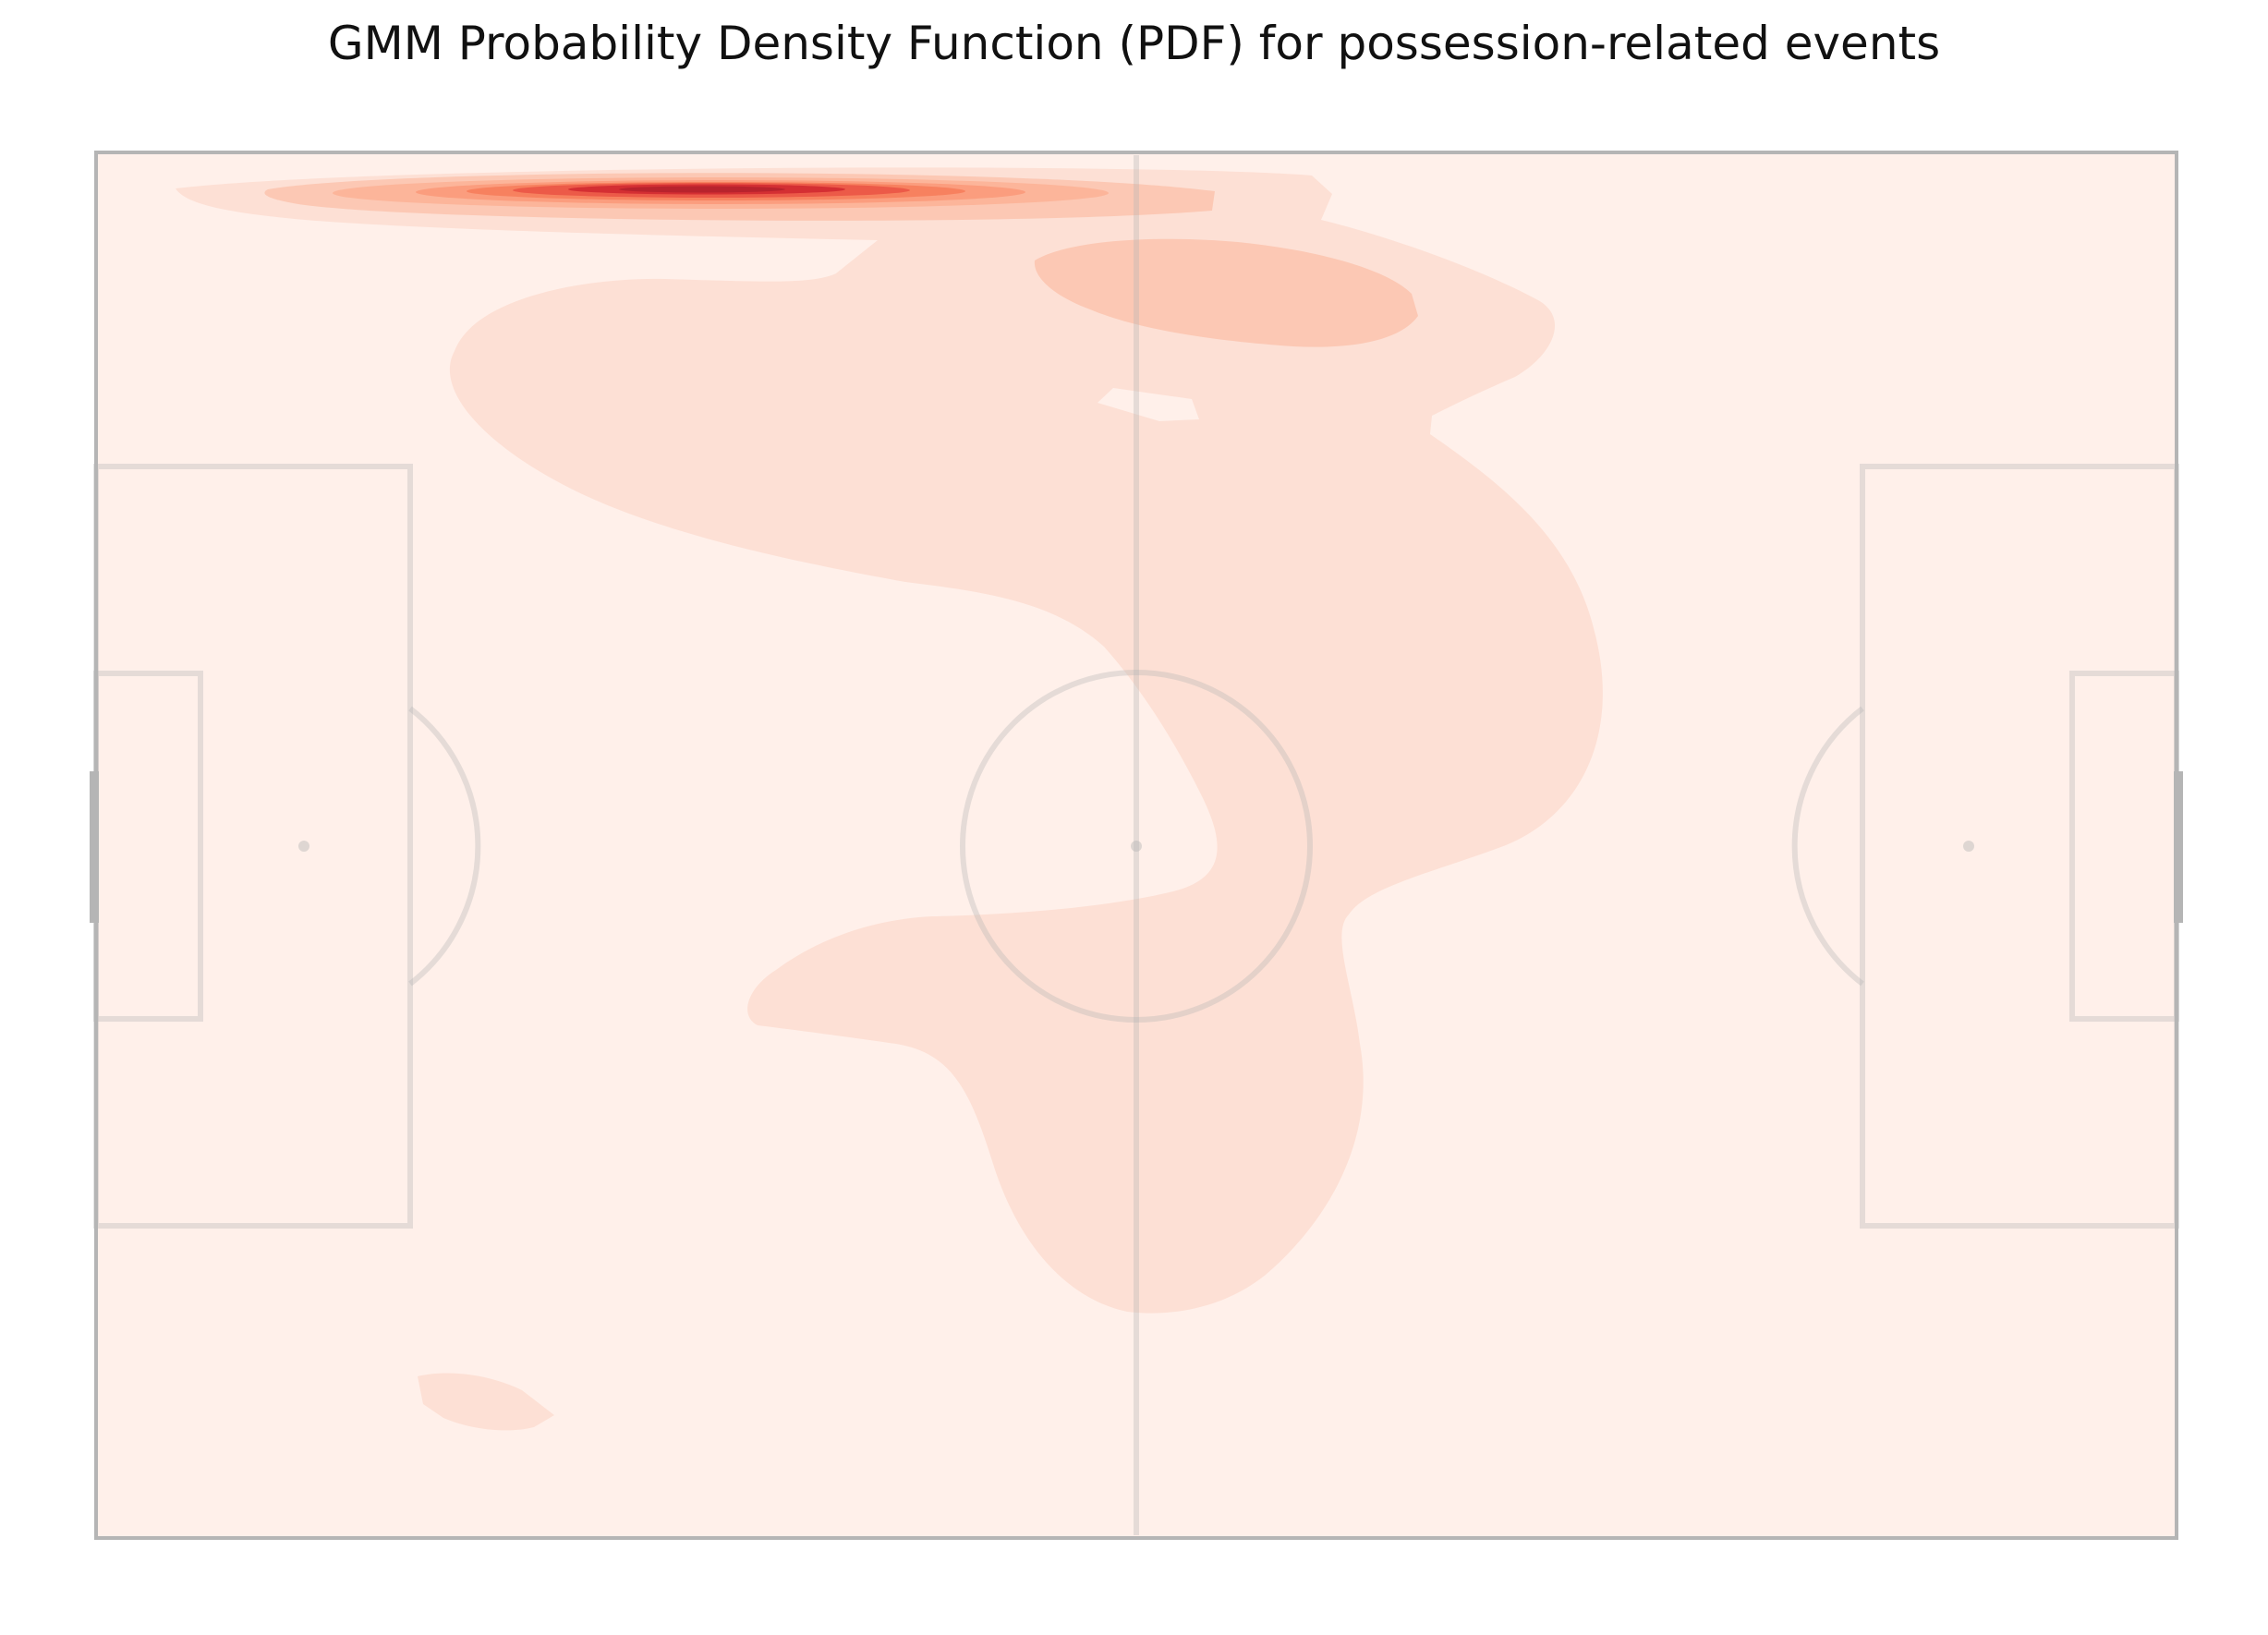 The width and height of the screenshot is (2268, 1635). Describe the element at coordinates (1968, 846) in the screenshot. I see `right-penalty-spot` at that location.